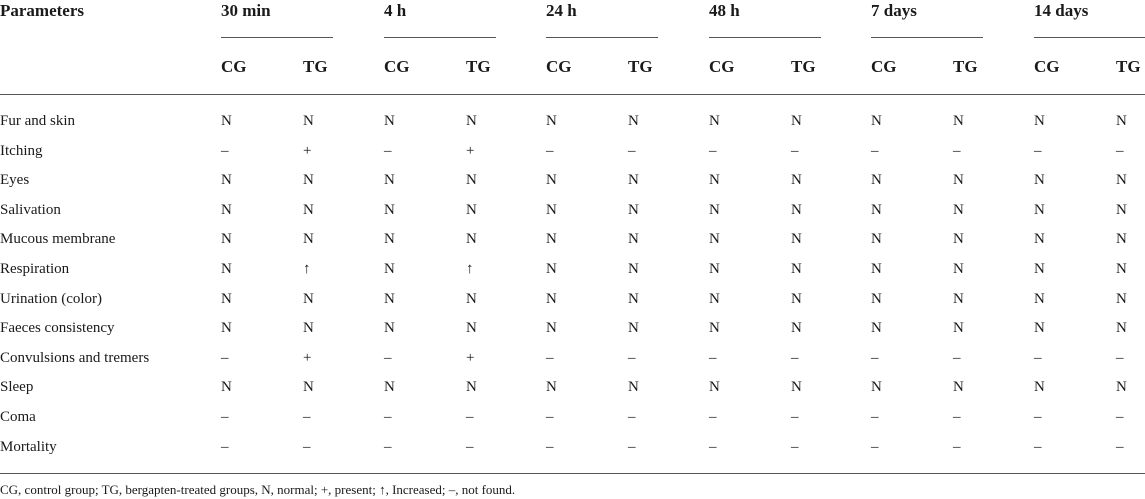 The height and width of the screenshot is (499, 1145). I want to click on column-header-parameters: Parameters, so click(42, 10).